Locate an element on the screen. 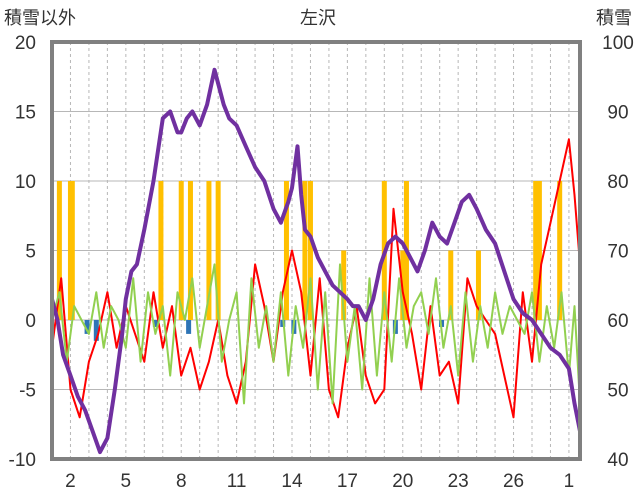 The height and width of the screenshot is (501, 636). x-tick-label: 1 is located at coordinates (569, 481).